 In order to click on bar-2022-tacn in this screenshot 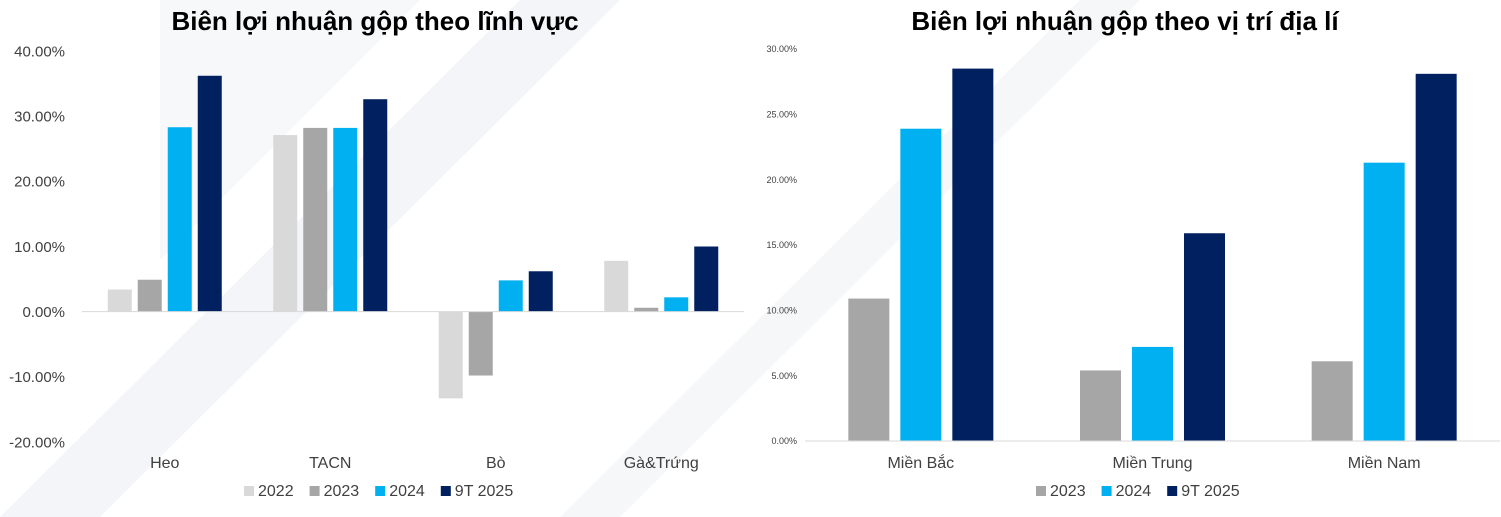, I will do `click(285, 223)`.